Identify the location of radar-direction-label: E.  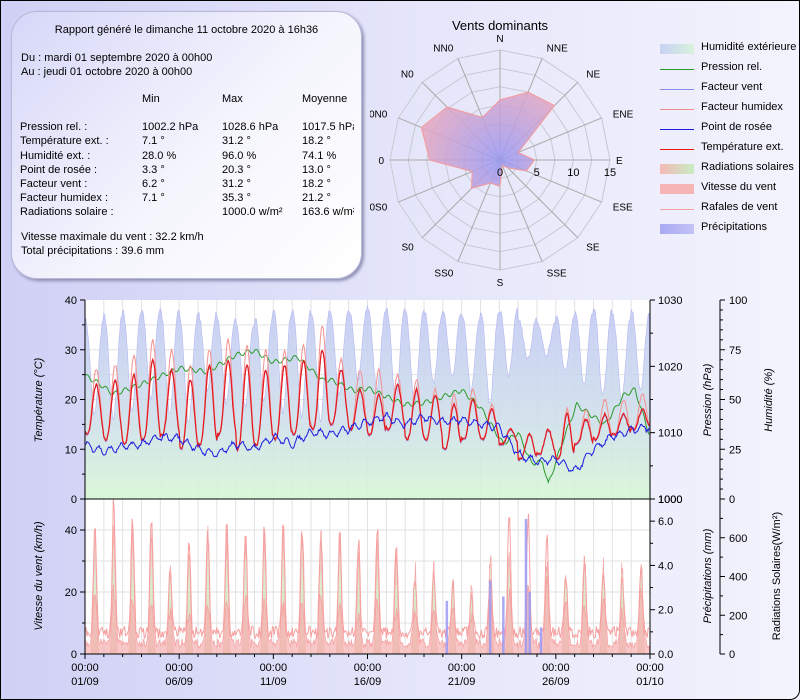
(619, 161).